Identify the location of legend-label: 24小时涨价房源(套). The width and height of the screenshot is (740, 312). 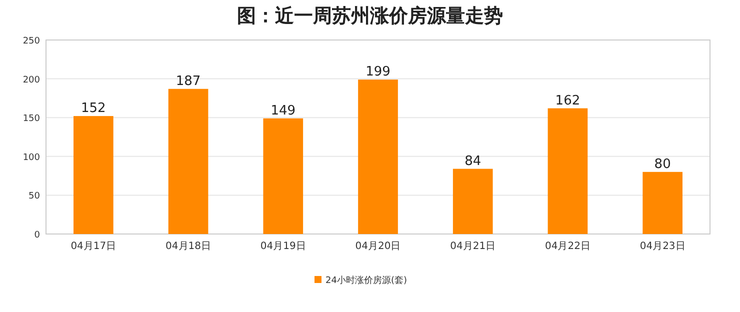
(366, 280).